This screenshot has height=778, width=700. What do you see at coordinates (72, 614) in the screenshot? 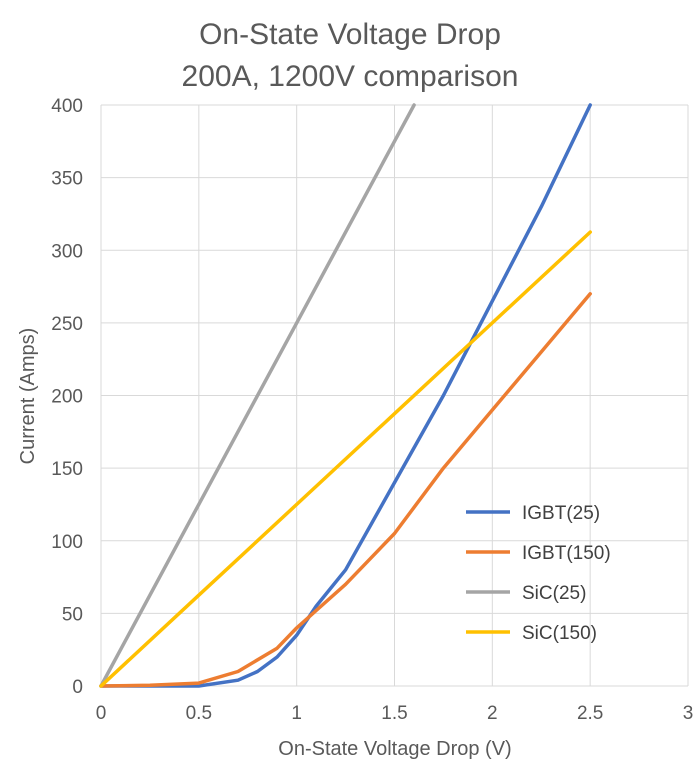
I see `y-tick-label: 50` at bounding box center [72, 614].